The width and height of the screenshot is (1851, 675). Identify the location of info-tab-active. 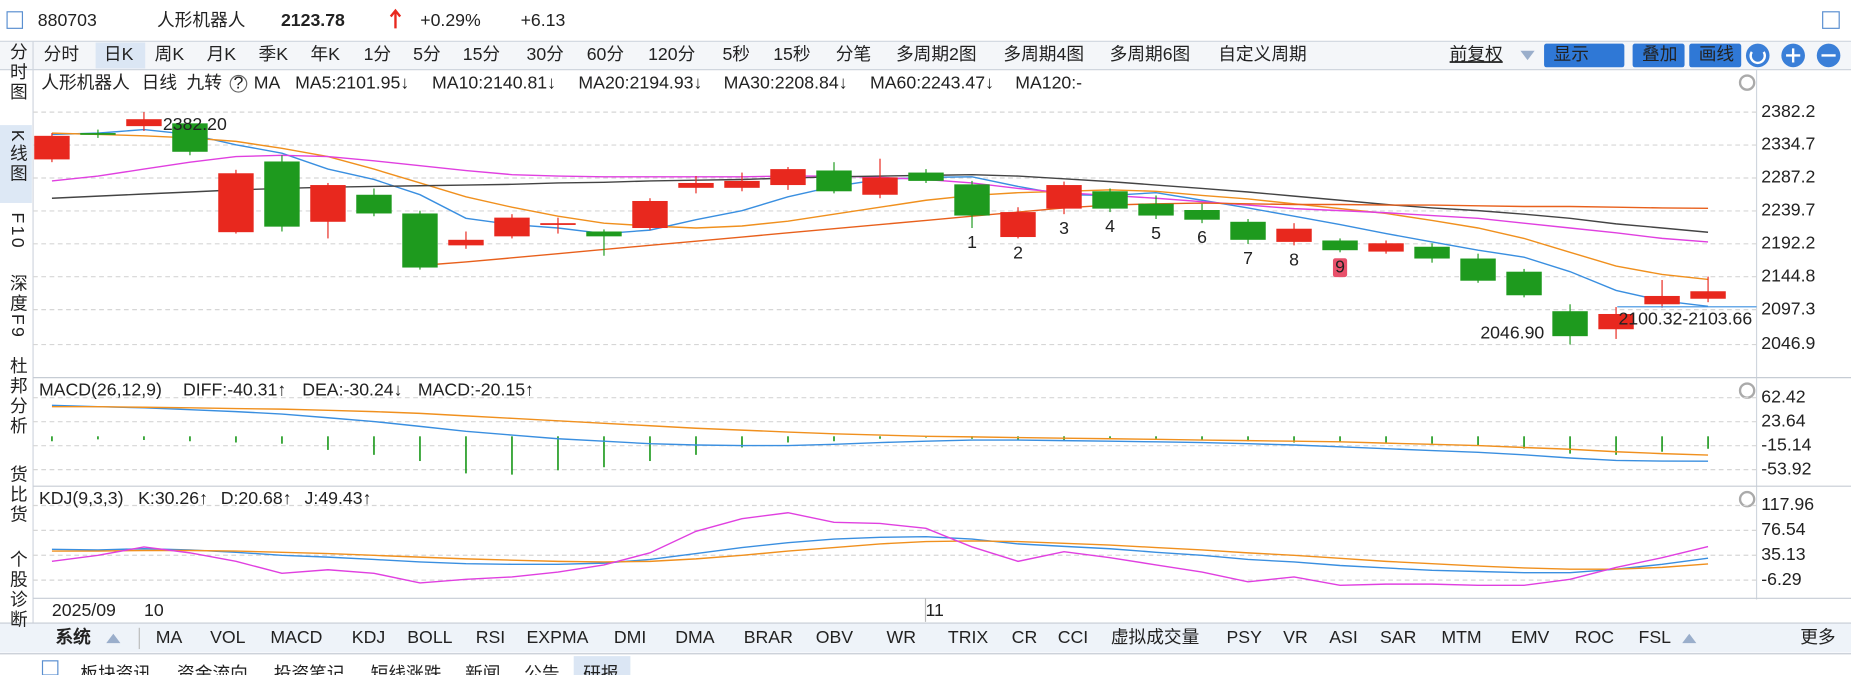
(602, 665).